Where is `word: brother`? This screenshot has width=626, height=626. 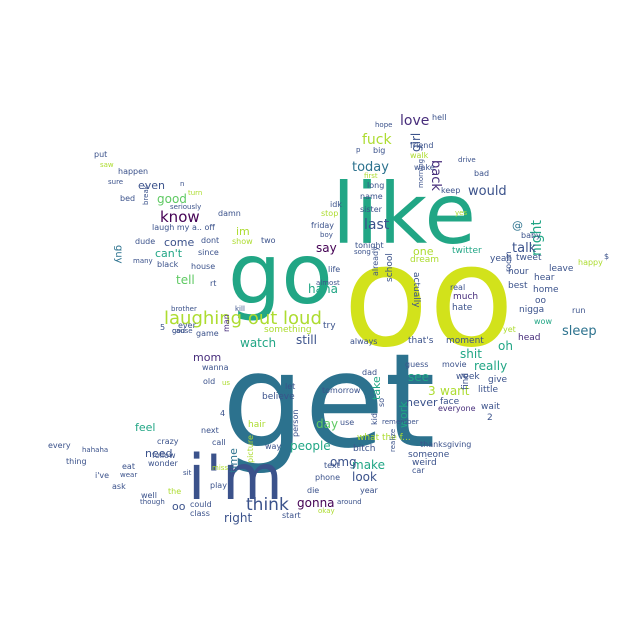 word: brother is located at coordinates (184, 309).